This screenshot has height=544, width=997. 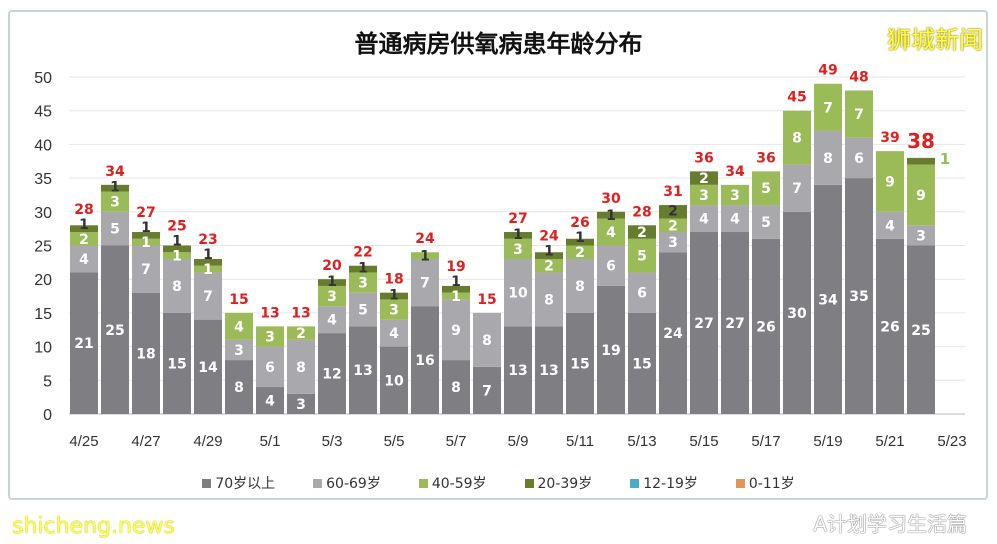 What do you see at coordinates (642, 294) in the screenshot?
I see `segment-label: 6` at bounding box center [642, 294].